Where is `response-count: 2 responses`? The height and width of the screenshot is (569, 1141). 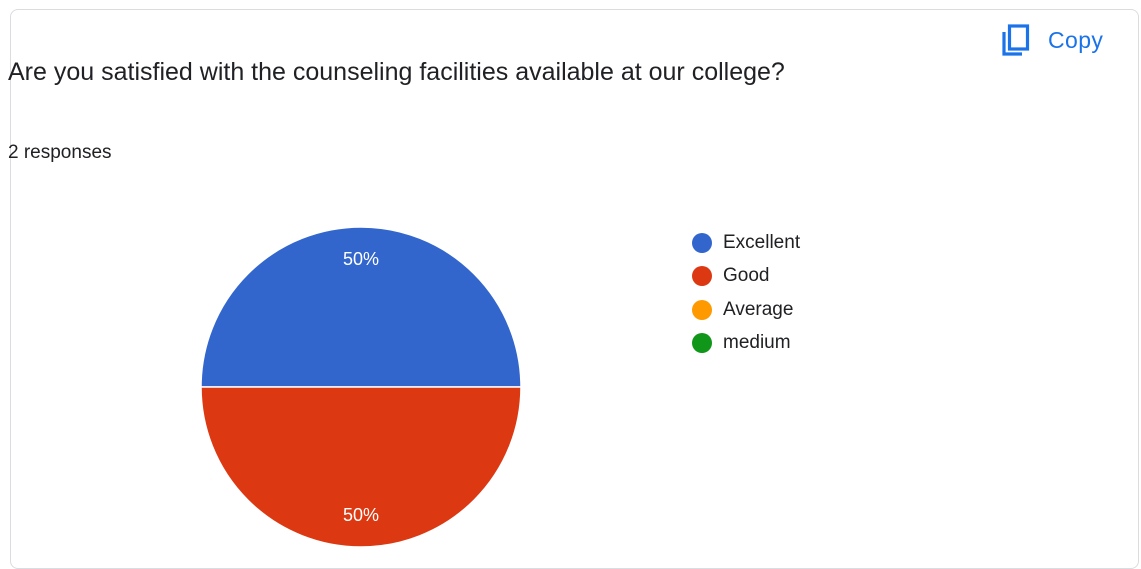 response-count: 2 responses is located at coordinates (60, 152).